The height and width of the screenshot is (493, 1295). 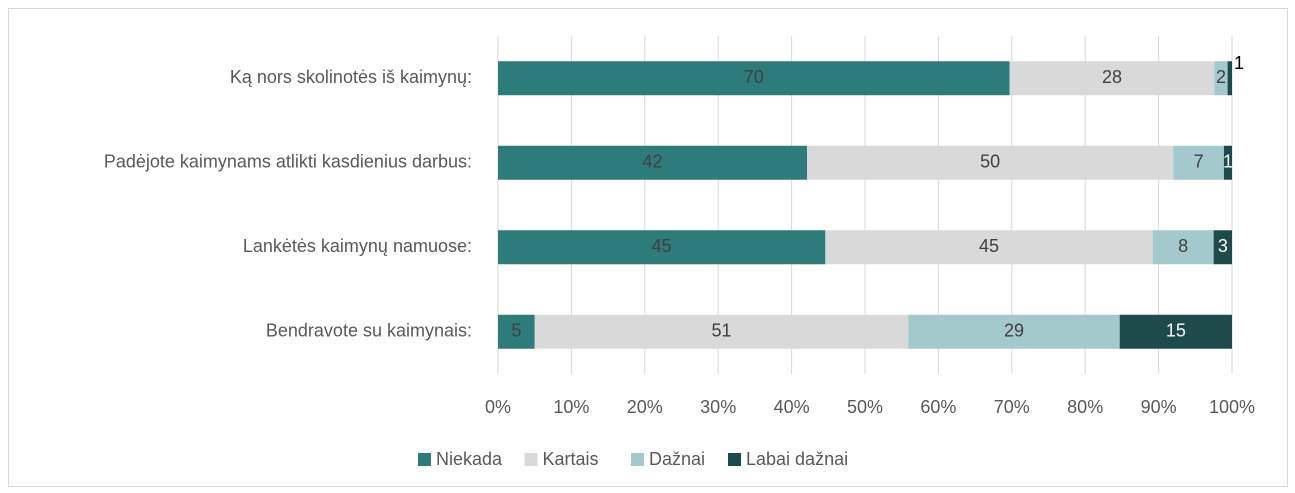 What do you see at coordinates (718, 407) in the screenshot?
I see `x-tick-label: 30%` at bounding box center [718, 407].